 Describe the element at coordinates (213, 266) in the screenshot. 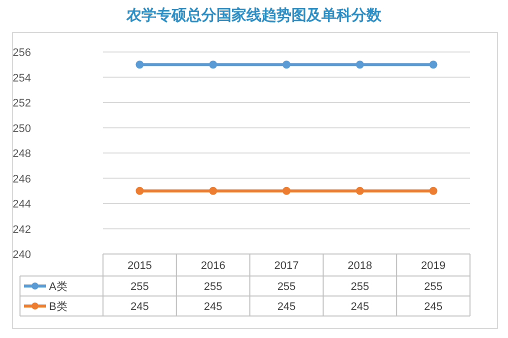

I see `x-tick-label: 2016` at that location.